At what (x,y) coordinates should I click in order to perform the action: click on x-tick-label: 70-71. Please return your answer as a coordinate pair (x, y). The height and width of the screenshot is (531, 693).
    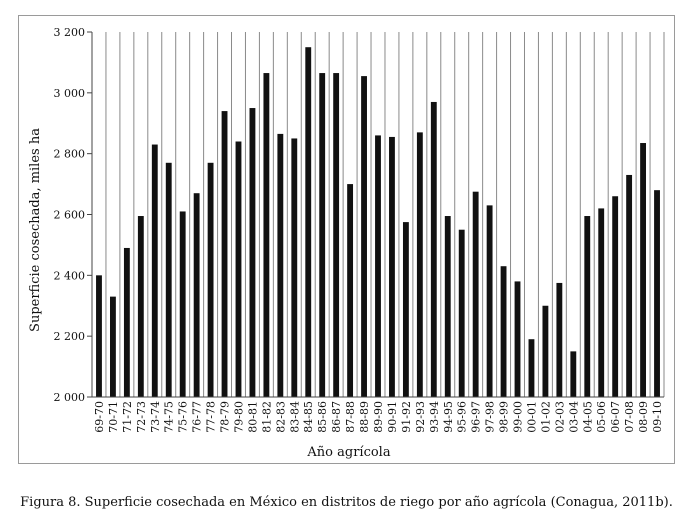
    Looking at the image, I should click on (113, 417).